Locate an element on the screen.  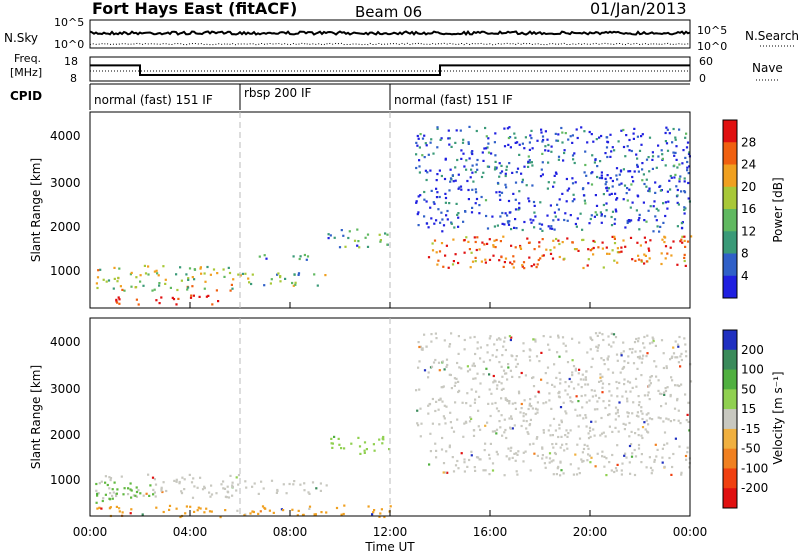
nave-tick-bottom: 0 is located at coordinates (702, 78).